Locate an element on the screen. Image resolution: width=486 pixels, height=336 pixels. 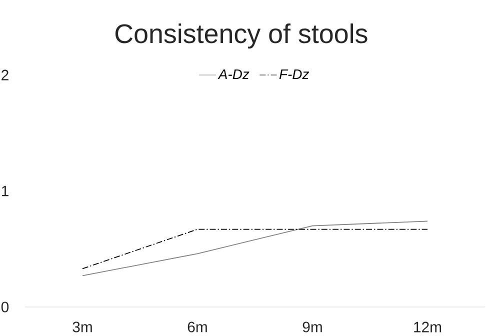
y-tick-label: 2 is located at coordinates (5, 75).